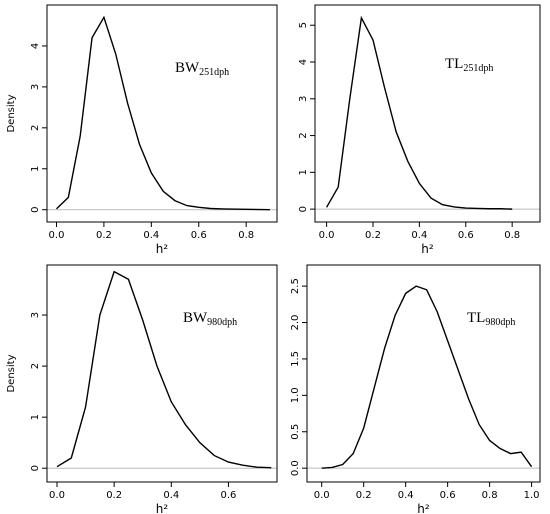 The height and width of the screenshot is (514, 550). I want to click on annotation: BW980dph, so click(210, 319).